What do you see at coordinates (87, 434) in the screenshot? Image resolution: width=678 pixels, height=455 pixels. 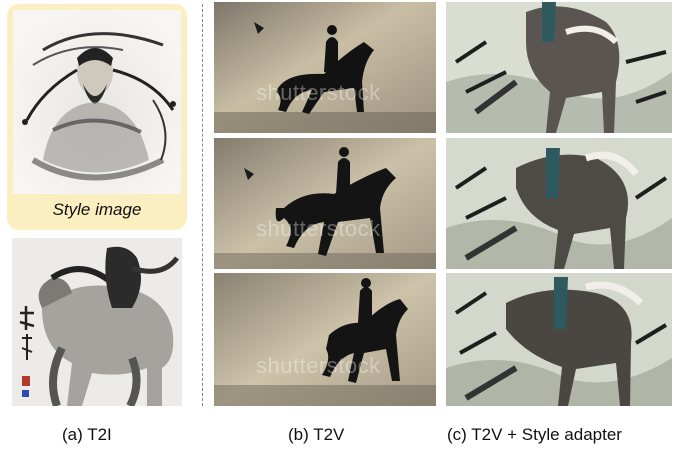 I see `caption-t2i: (a) T2I` at bounding box center [87, 434].